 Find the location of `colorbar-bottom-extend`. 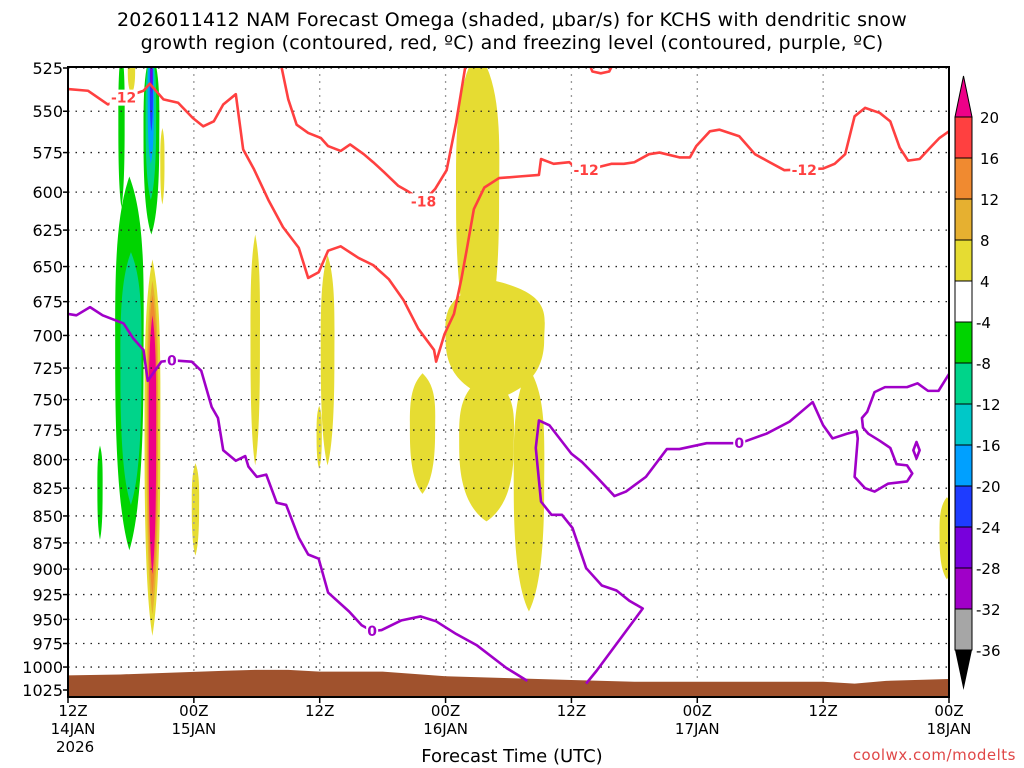

colorbar-bottom-extend is located at coordinates (963, 670).